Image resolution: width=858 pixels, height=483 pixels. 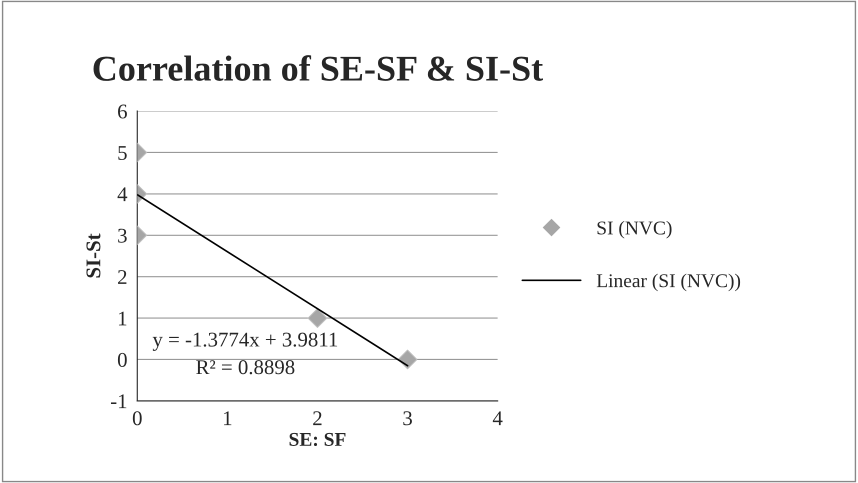 I want to click on x-tick-label: 1, so click(x=228, y=418).